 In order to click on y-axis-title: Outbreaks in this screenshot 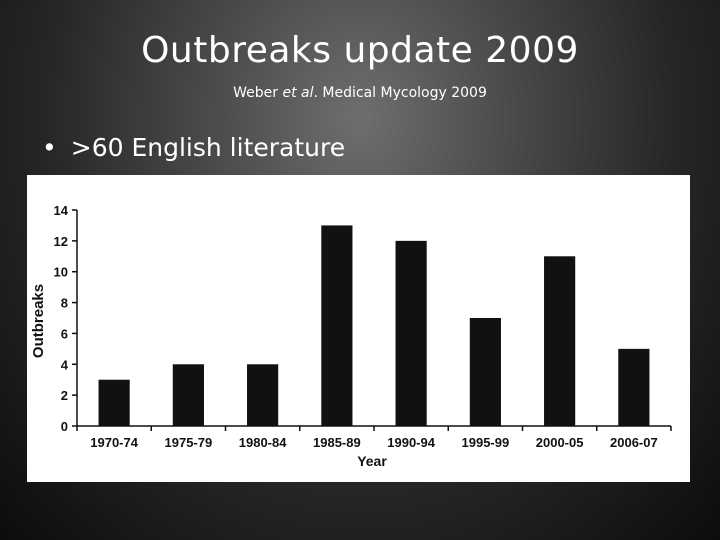, I will do `click(38, 321)`.